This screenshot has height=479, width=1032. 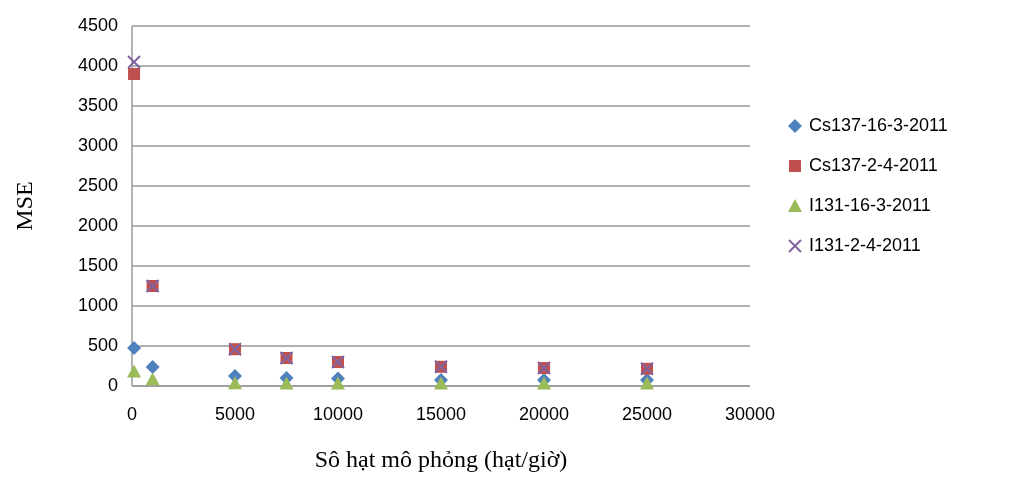 What do you see at coordinates (865, 244) in the screenshot?
I see `legend-label: I131-2-4-2011` at bounding box center [865, 244].